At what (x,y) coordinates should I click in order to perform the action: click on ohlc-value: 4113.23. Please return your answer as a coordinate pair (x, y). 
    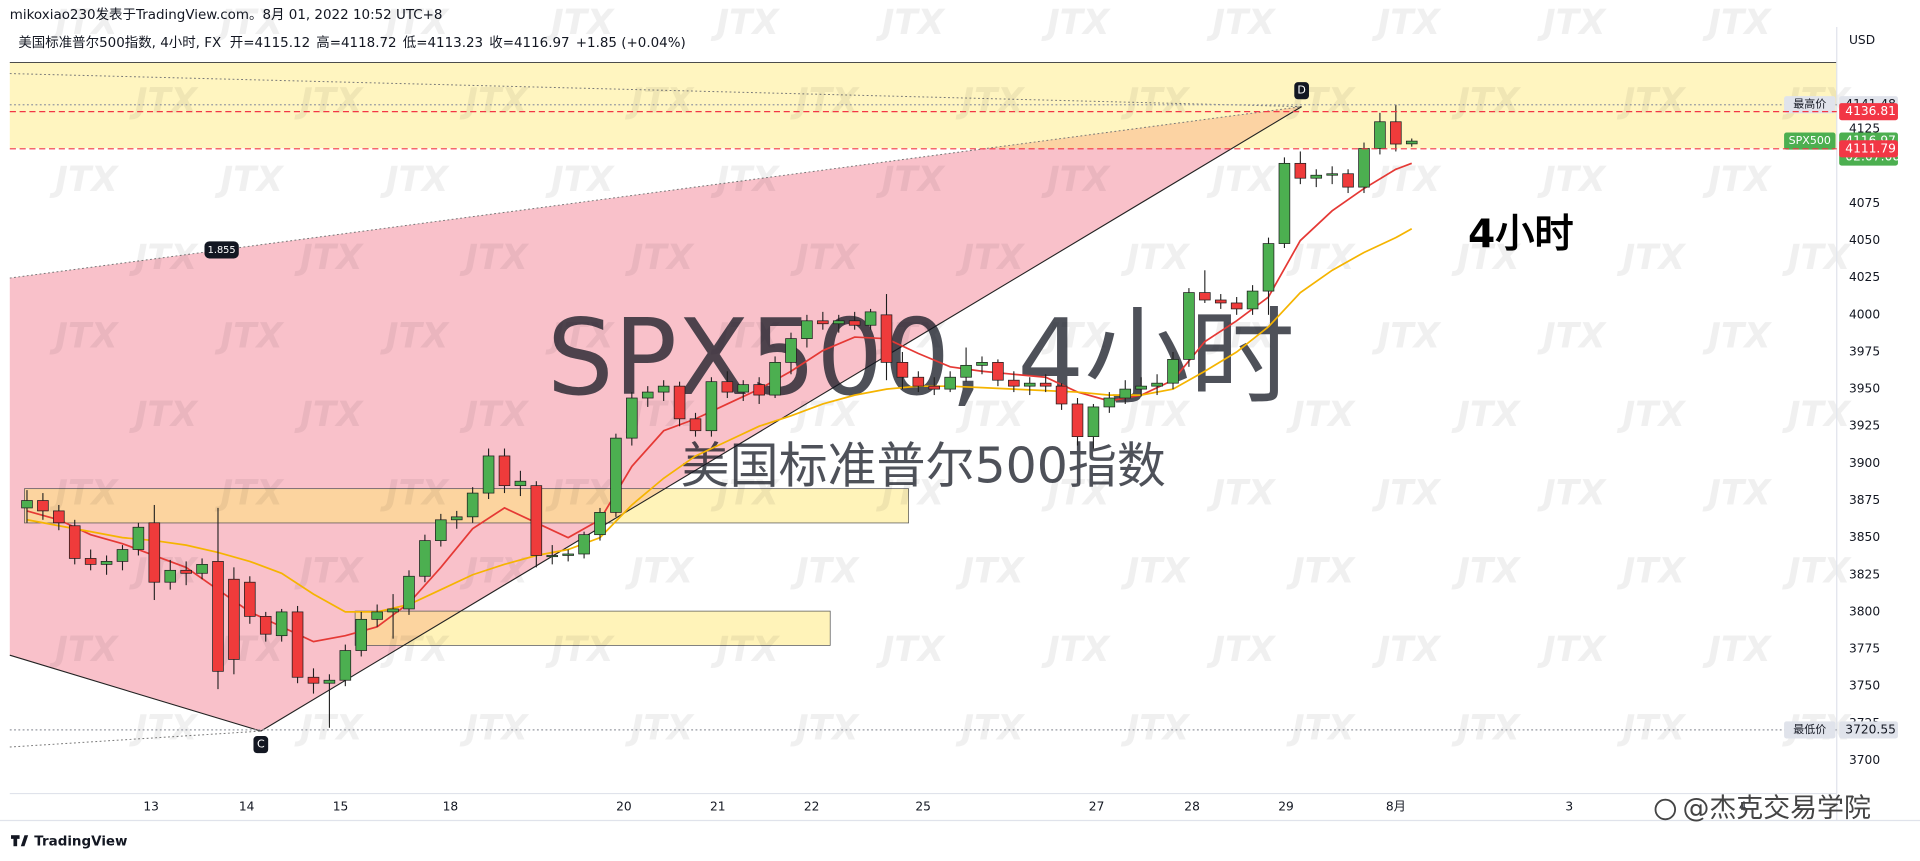
    Looking at the image, I should click on (455, 43).